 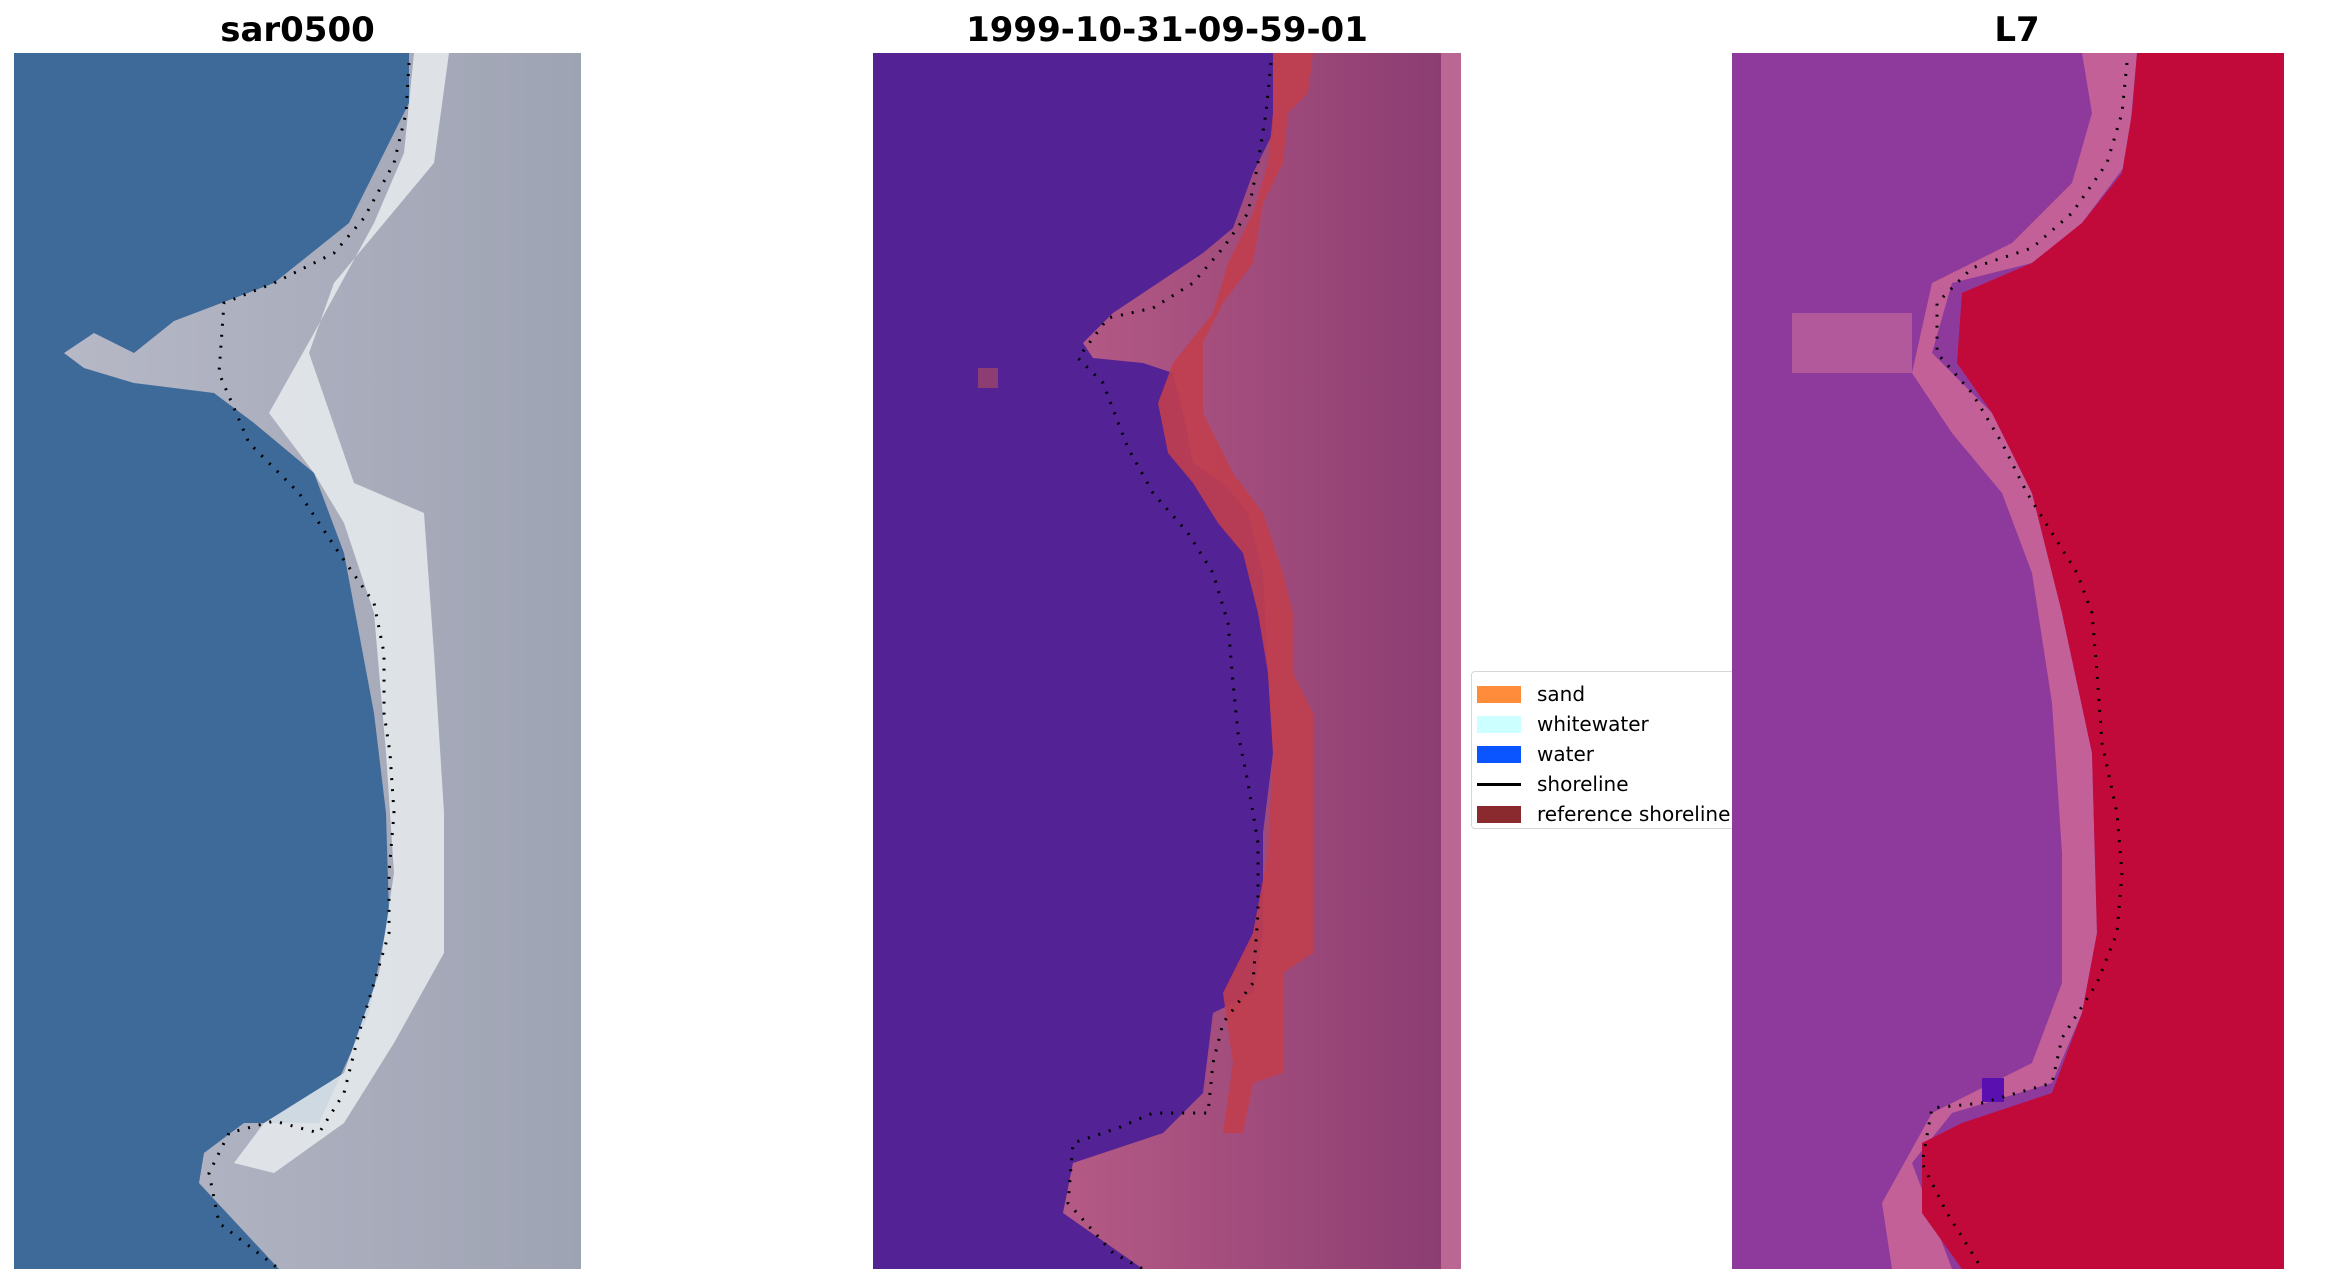 I want to click on legend-item-water: water, so click(x=1535, y=754).